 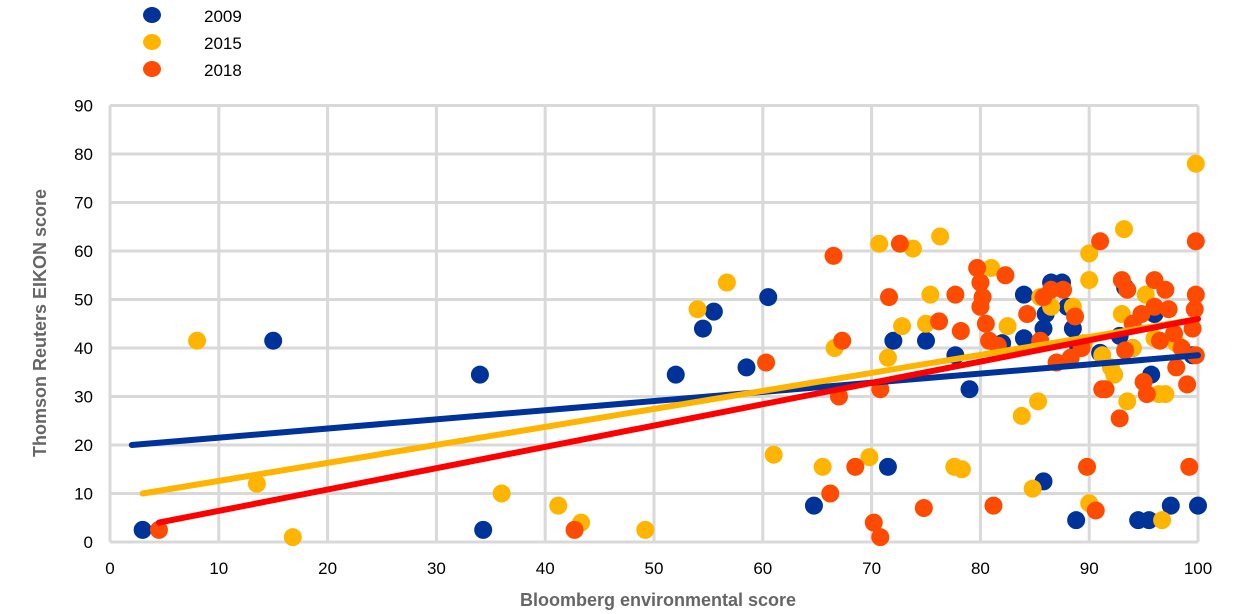 I want to click on legend: 2009 2015 2018, so click(x=192, y=43).